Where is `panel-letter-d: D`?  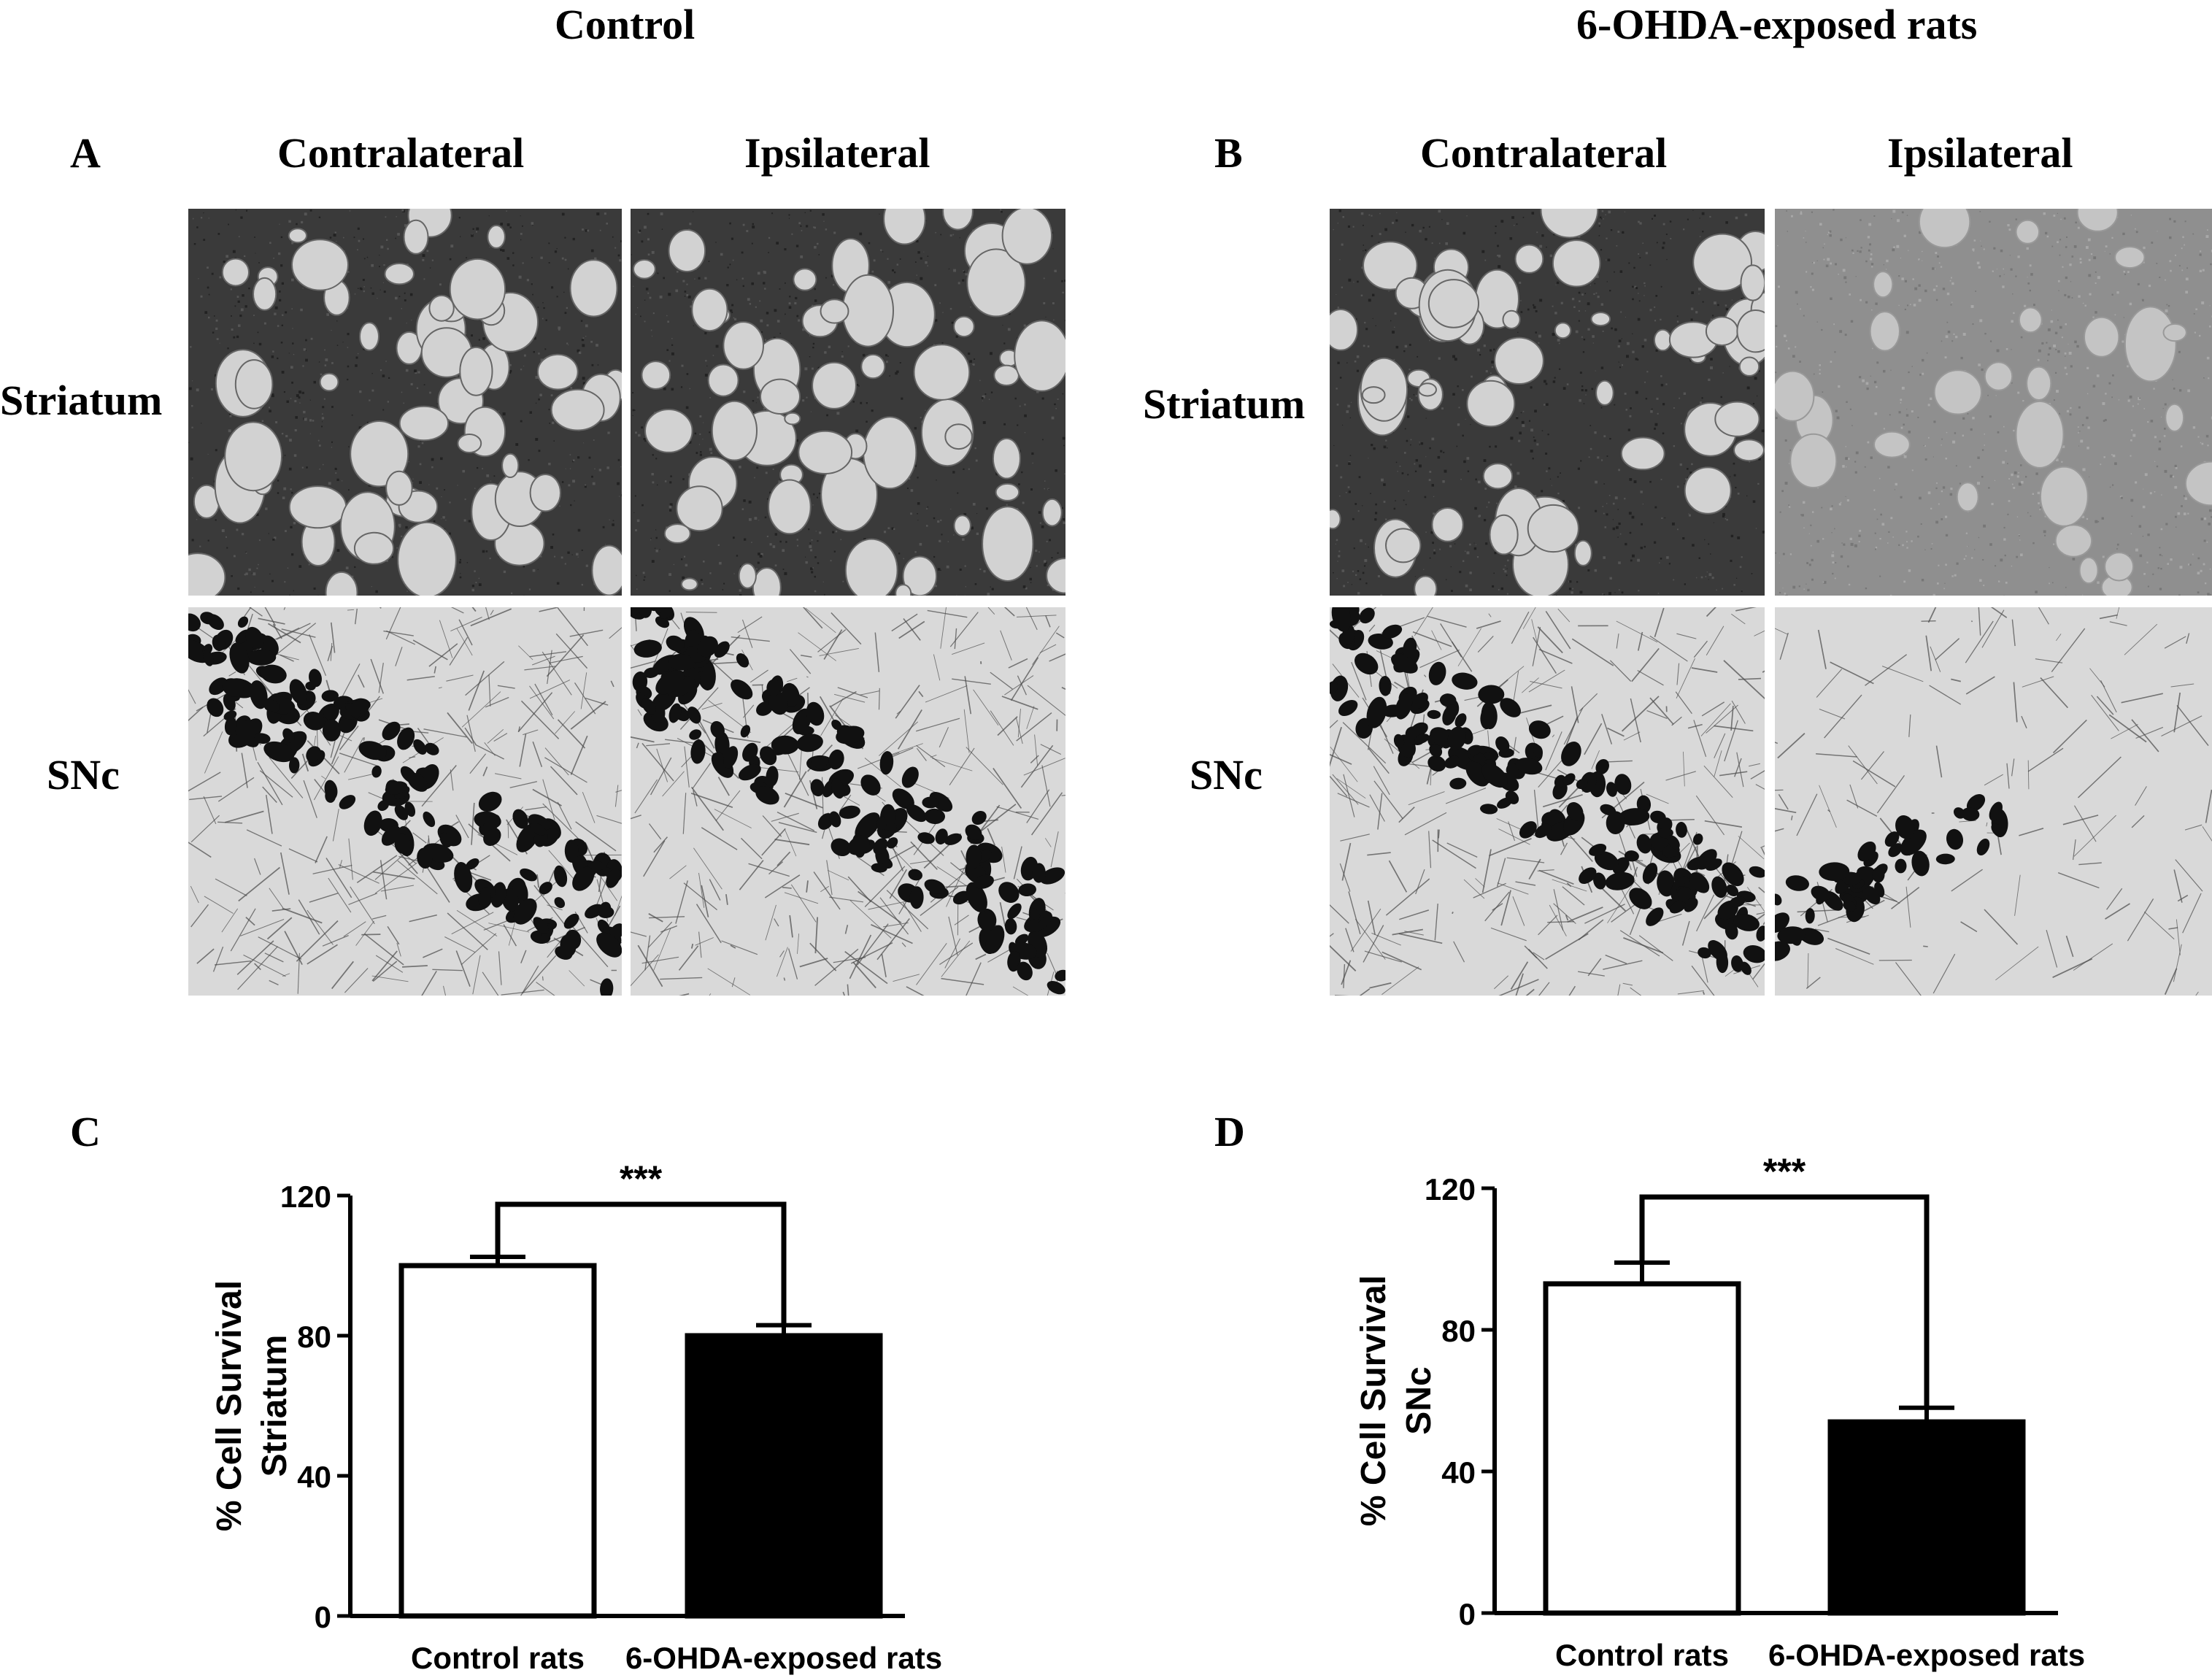 panel-letter-d: D is located at coordinates (1229, 1131).